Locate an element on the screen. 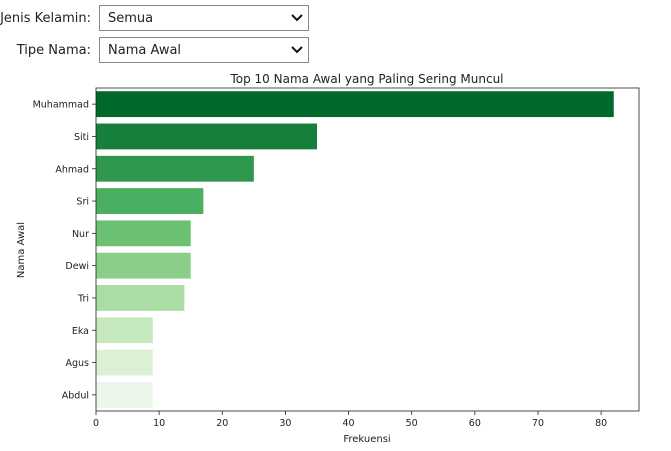 The height and width of the screenshot is (451, 671). x-tick-label: 10 is located at coordinates (159, 423).